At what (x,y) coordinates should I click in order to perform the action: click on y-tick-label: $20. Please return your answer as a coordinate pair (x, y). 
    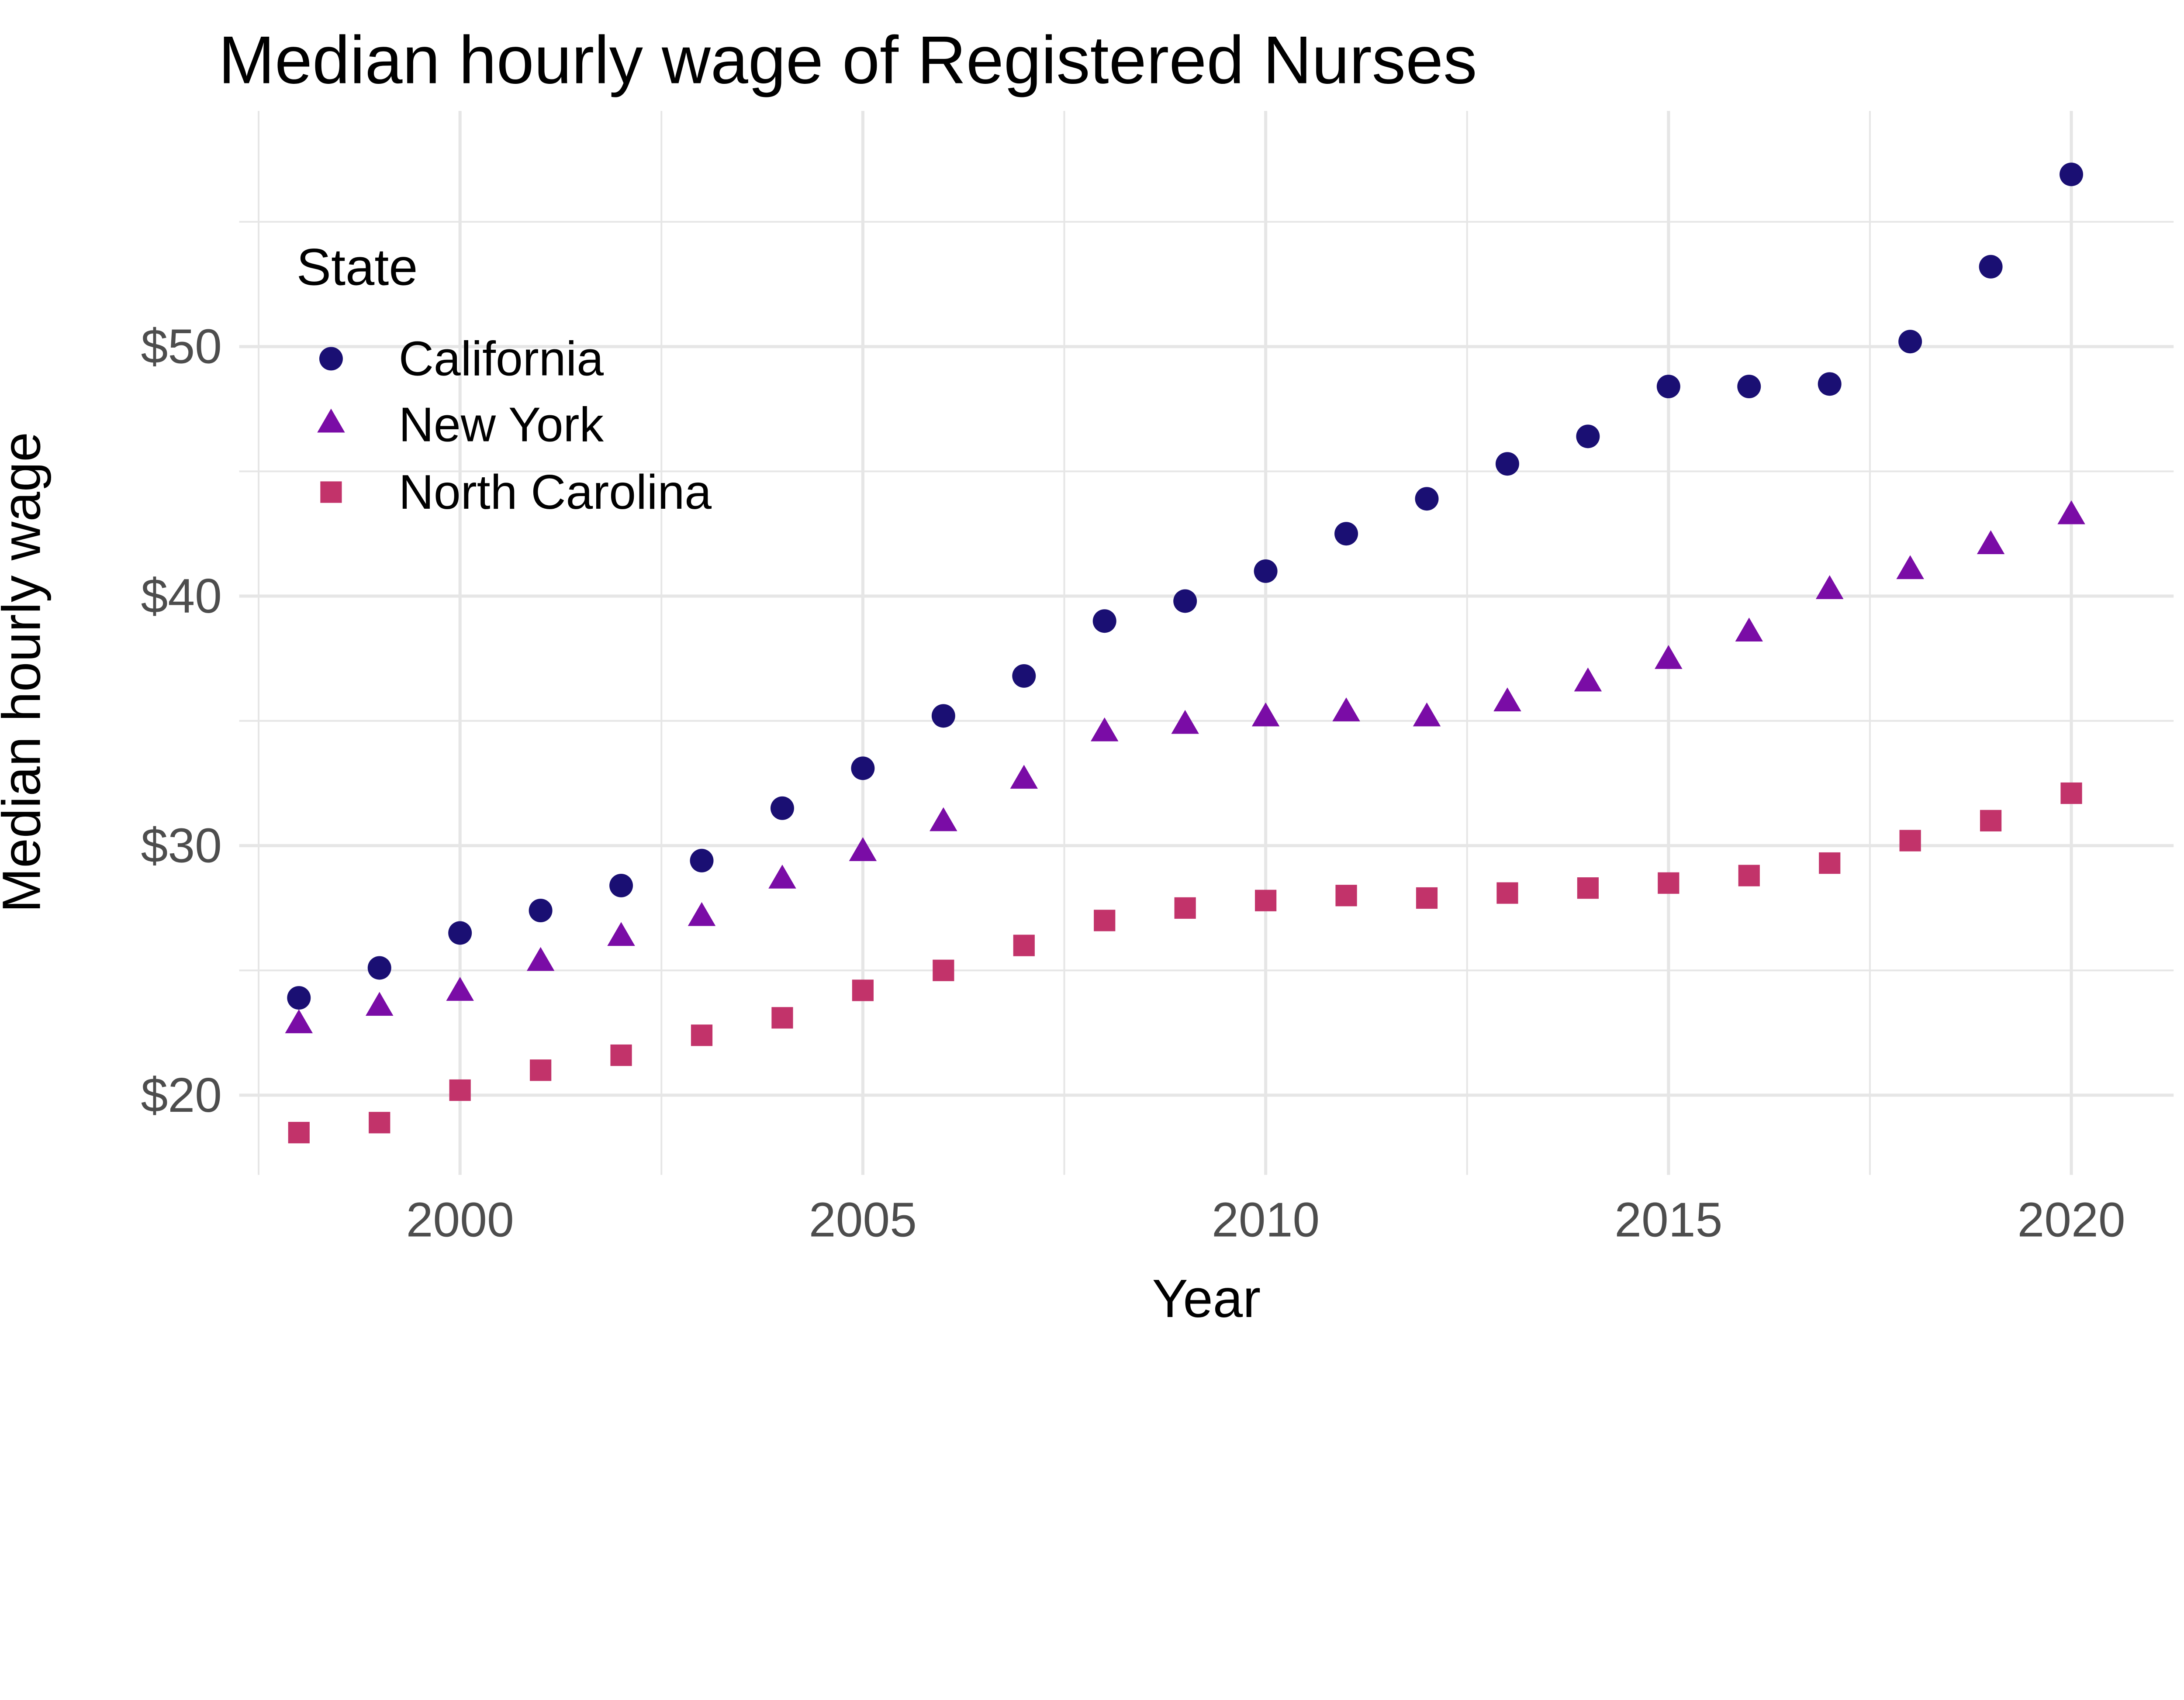
    Looking at the image, I should click on (181, 1095).